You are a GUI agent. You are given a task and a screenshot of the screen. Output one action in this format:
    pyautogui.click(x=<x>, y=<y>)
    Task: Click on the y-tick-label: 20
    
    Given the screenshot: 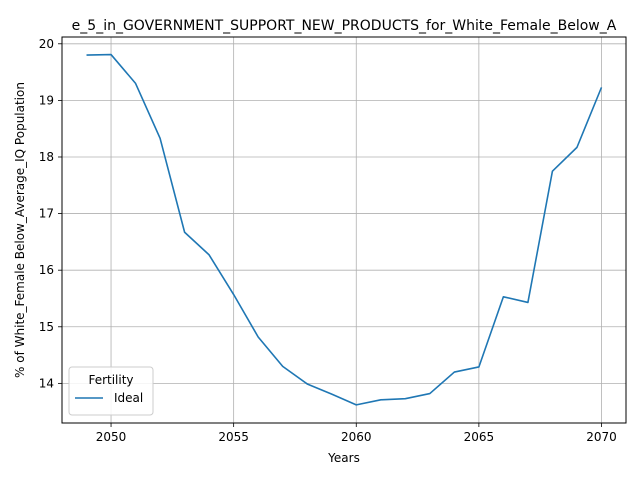 What is the action you would take?
    pyautogui.click(x=46, y=44)
    